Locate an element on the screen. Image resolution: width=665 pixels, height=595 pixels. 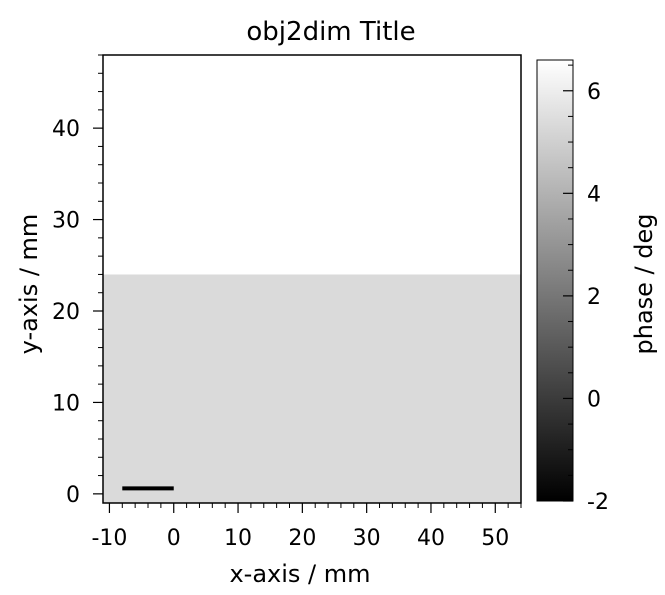
colorbar-tick-label: -2 is located at coordinates (598, 502).